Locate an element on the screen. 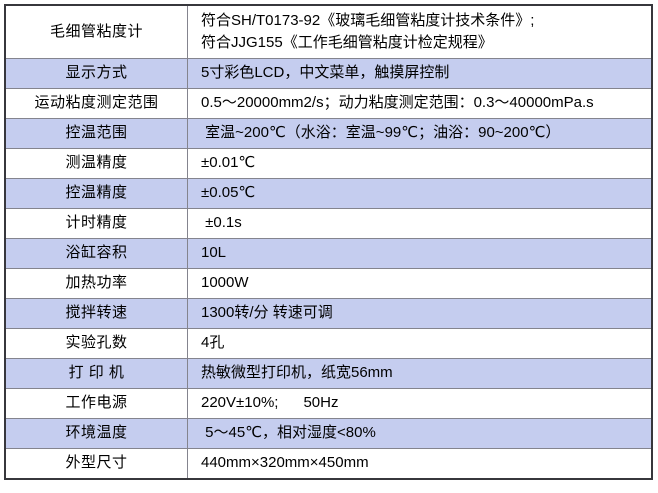  table-row: 显示方式 5寸彩色LCD，中文菜单，触摸屏控制 is located at coordinates (328, 73).